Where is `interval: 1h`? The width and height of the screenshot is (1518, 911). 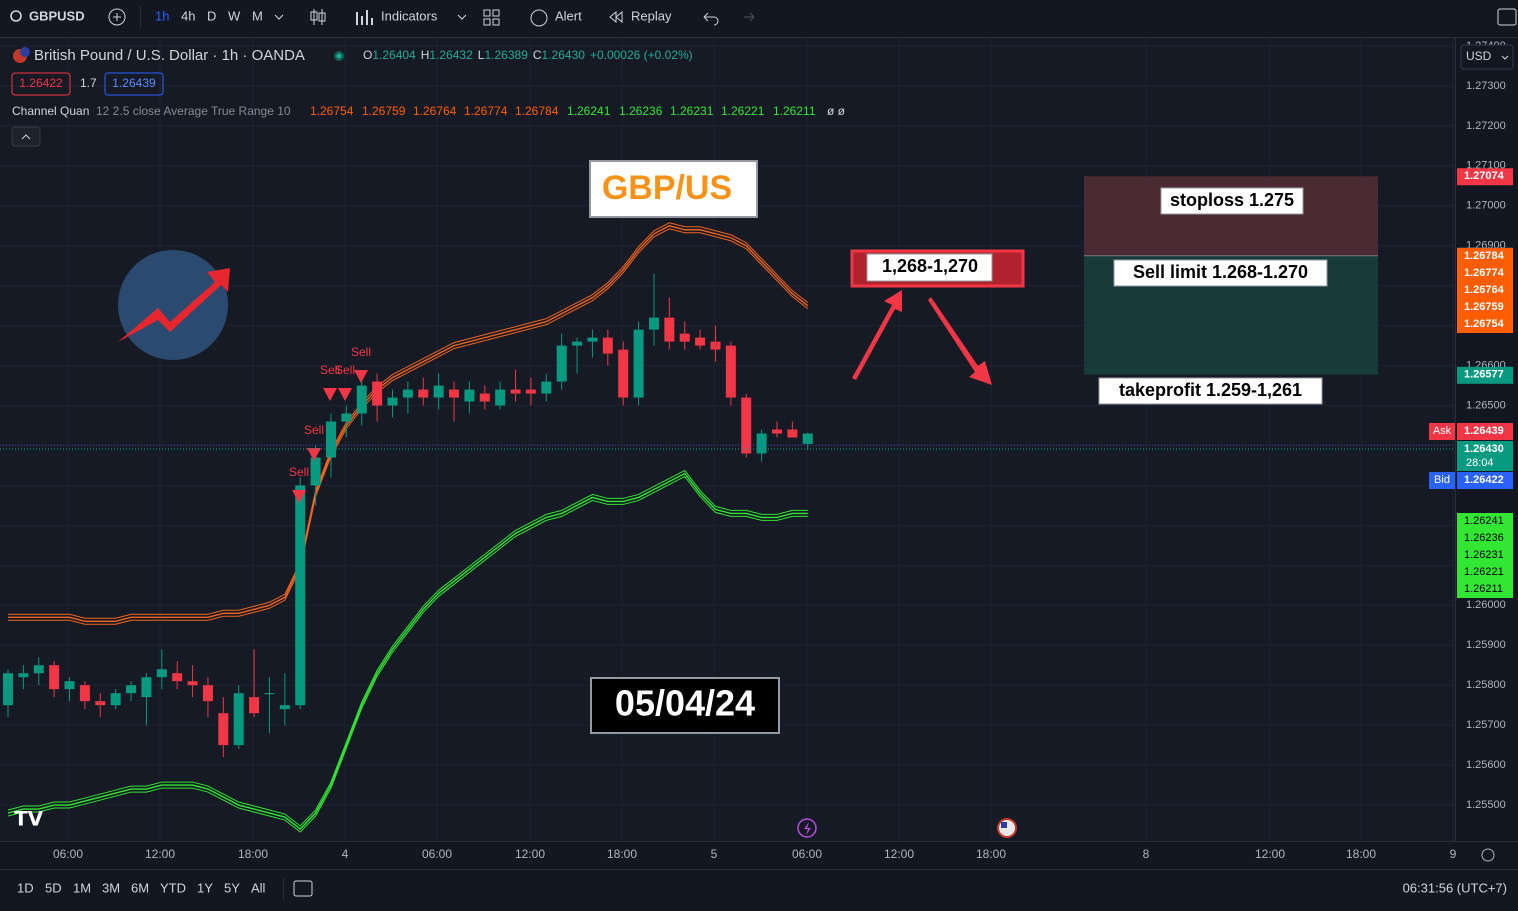 interval: 1h is located at coordinates (162, 15).